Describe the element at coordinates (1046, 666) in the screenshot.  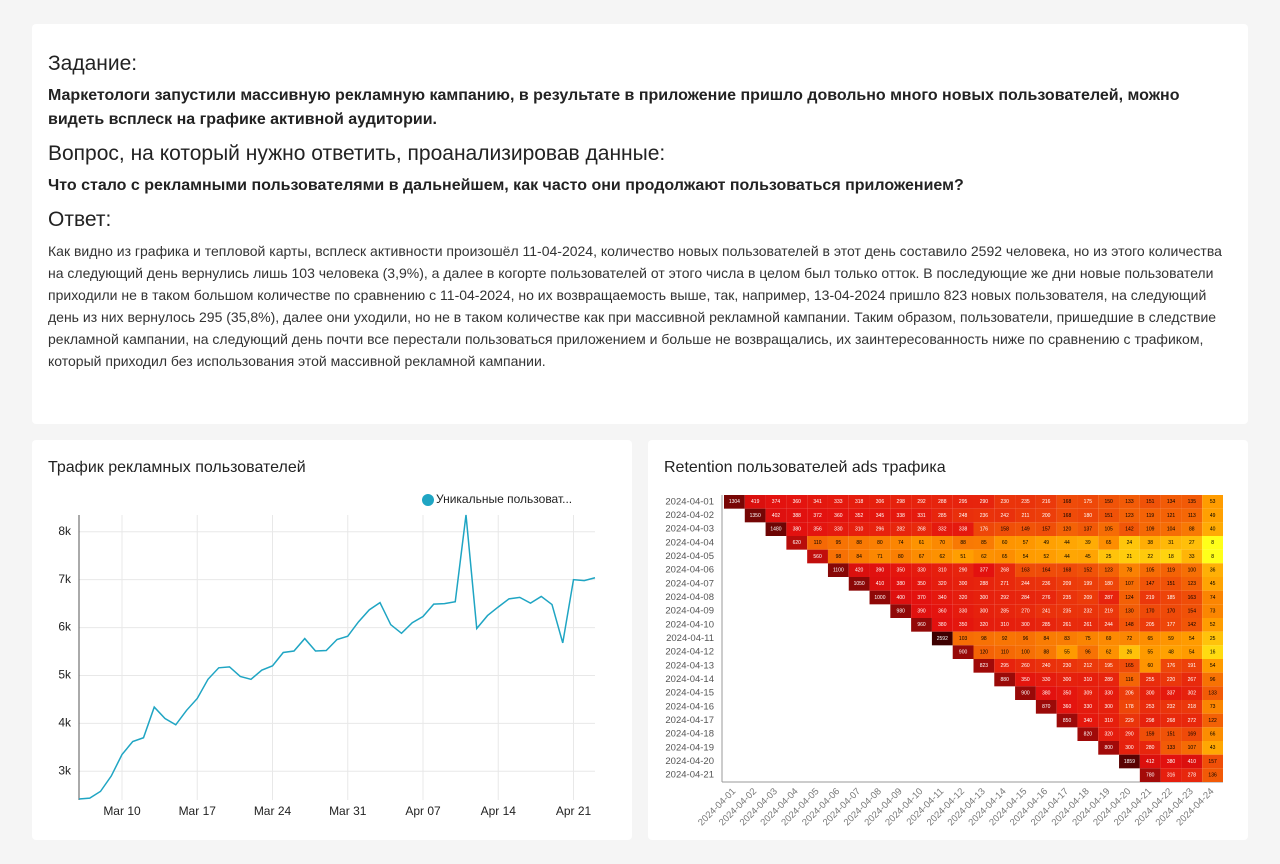
I see `cell-label: 240` at that location.